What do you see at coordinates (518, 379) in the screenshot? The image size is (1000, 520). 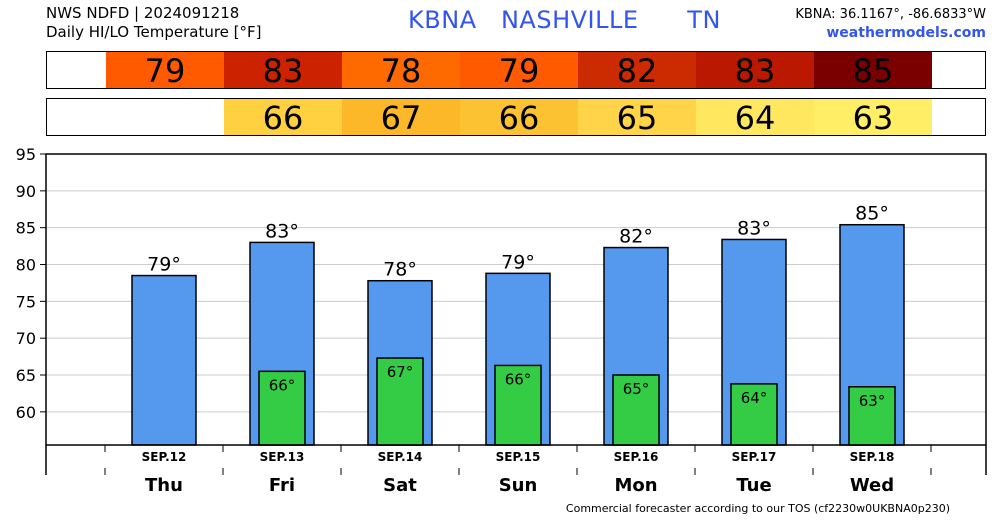 I see `low-bar-label-3: 66°` at bounding box center [518, 379].